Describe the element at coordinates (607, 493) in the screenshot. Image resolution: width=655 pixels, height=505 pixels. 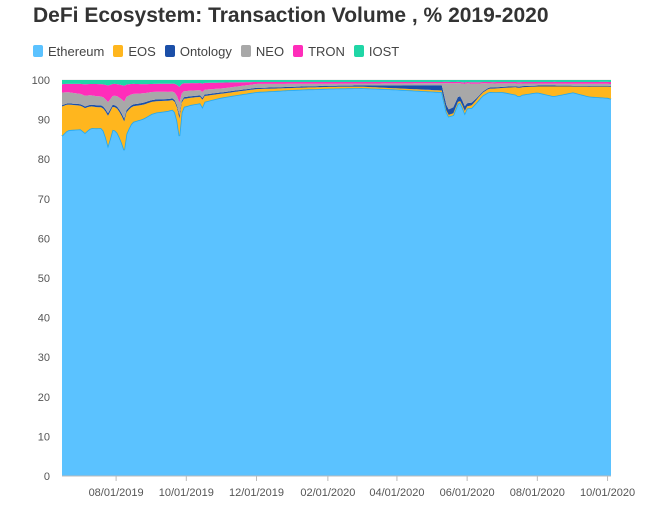
I see `x-tick-label: 10/01/2020` at that location.